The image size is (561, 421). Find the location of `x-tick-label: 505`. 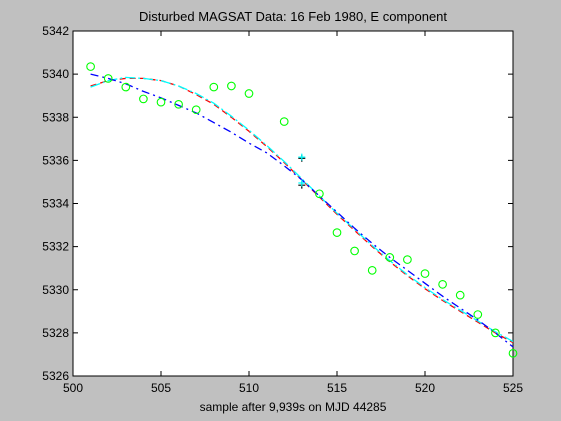

x-tick-label: 505 is located at coordinates (161, 388).